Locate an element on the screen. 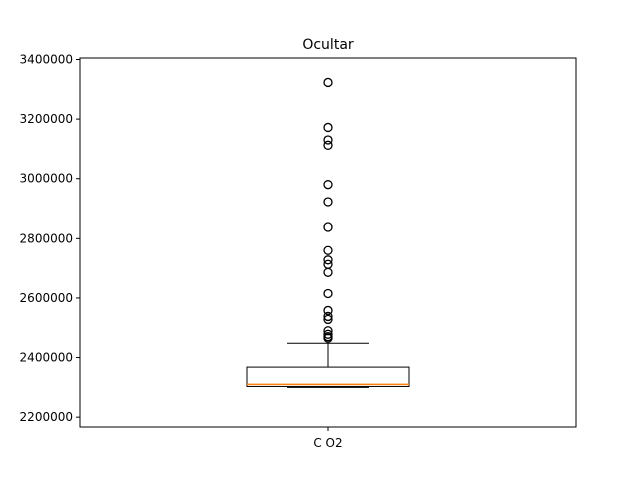 Image resolution: width=640 pixels, height=480 pixels. y-tick-label: 2200000 is located at coordinates (46, 417).